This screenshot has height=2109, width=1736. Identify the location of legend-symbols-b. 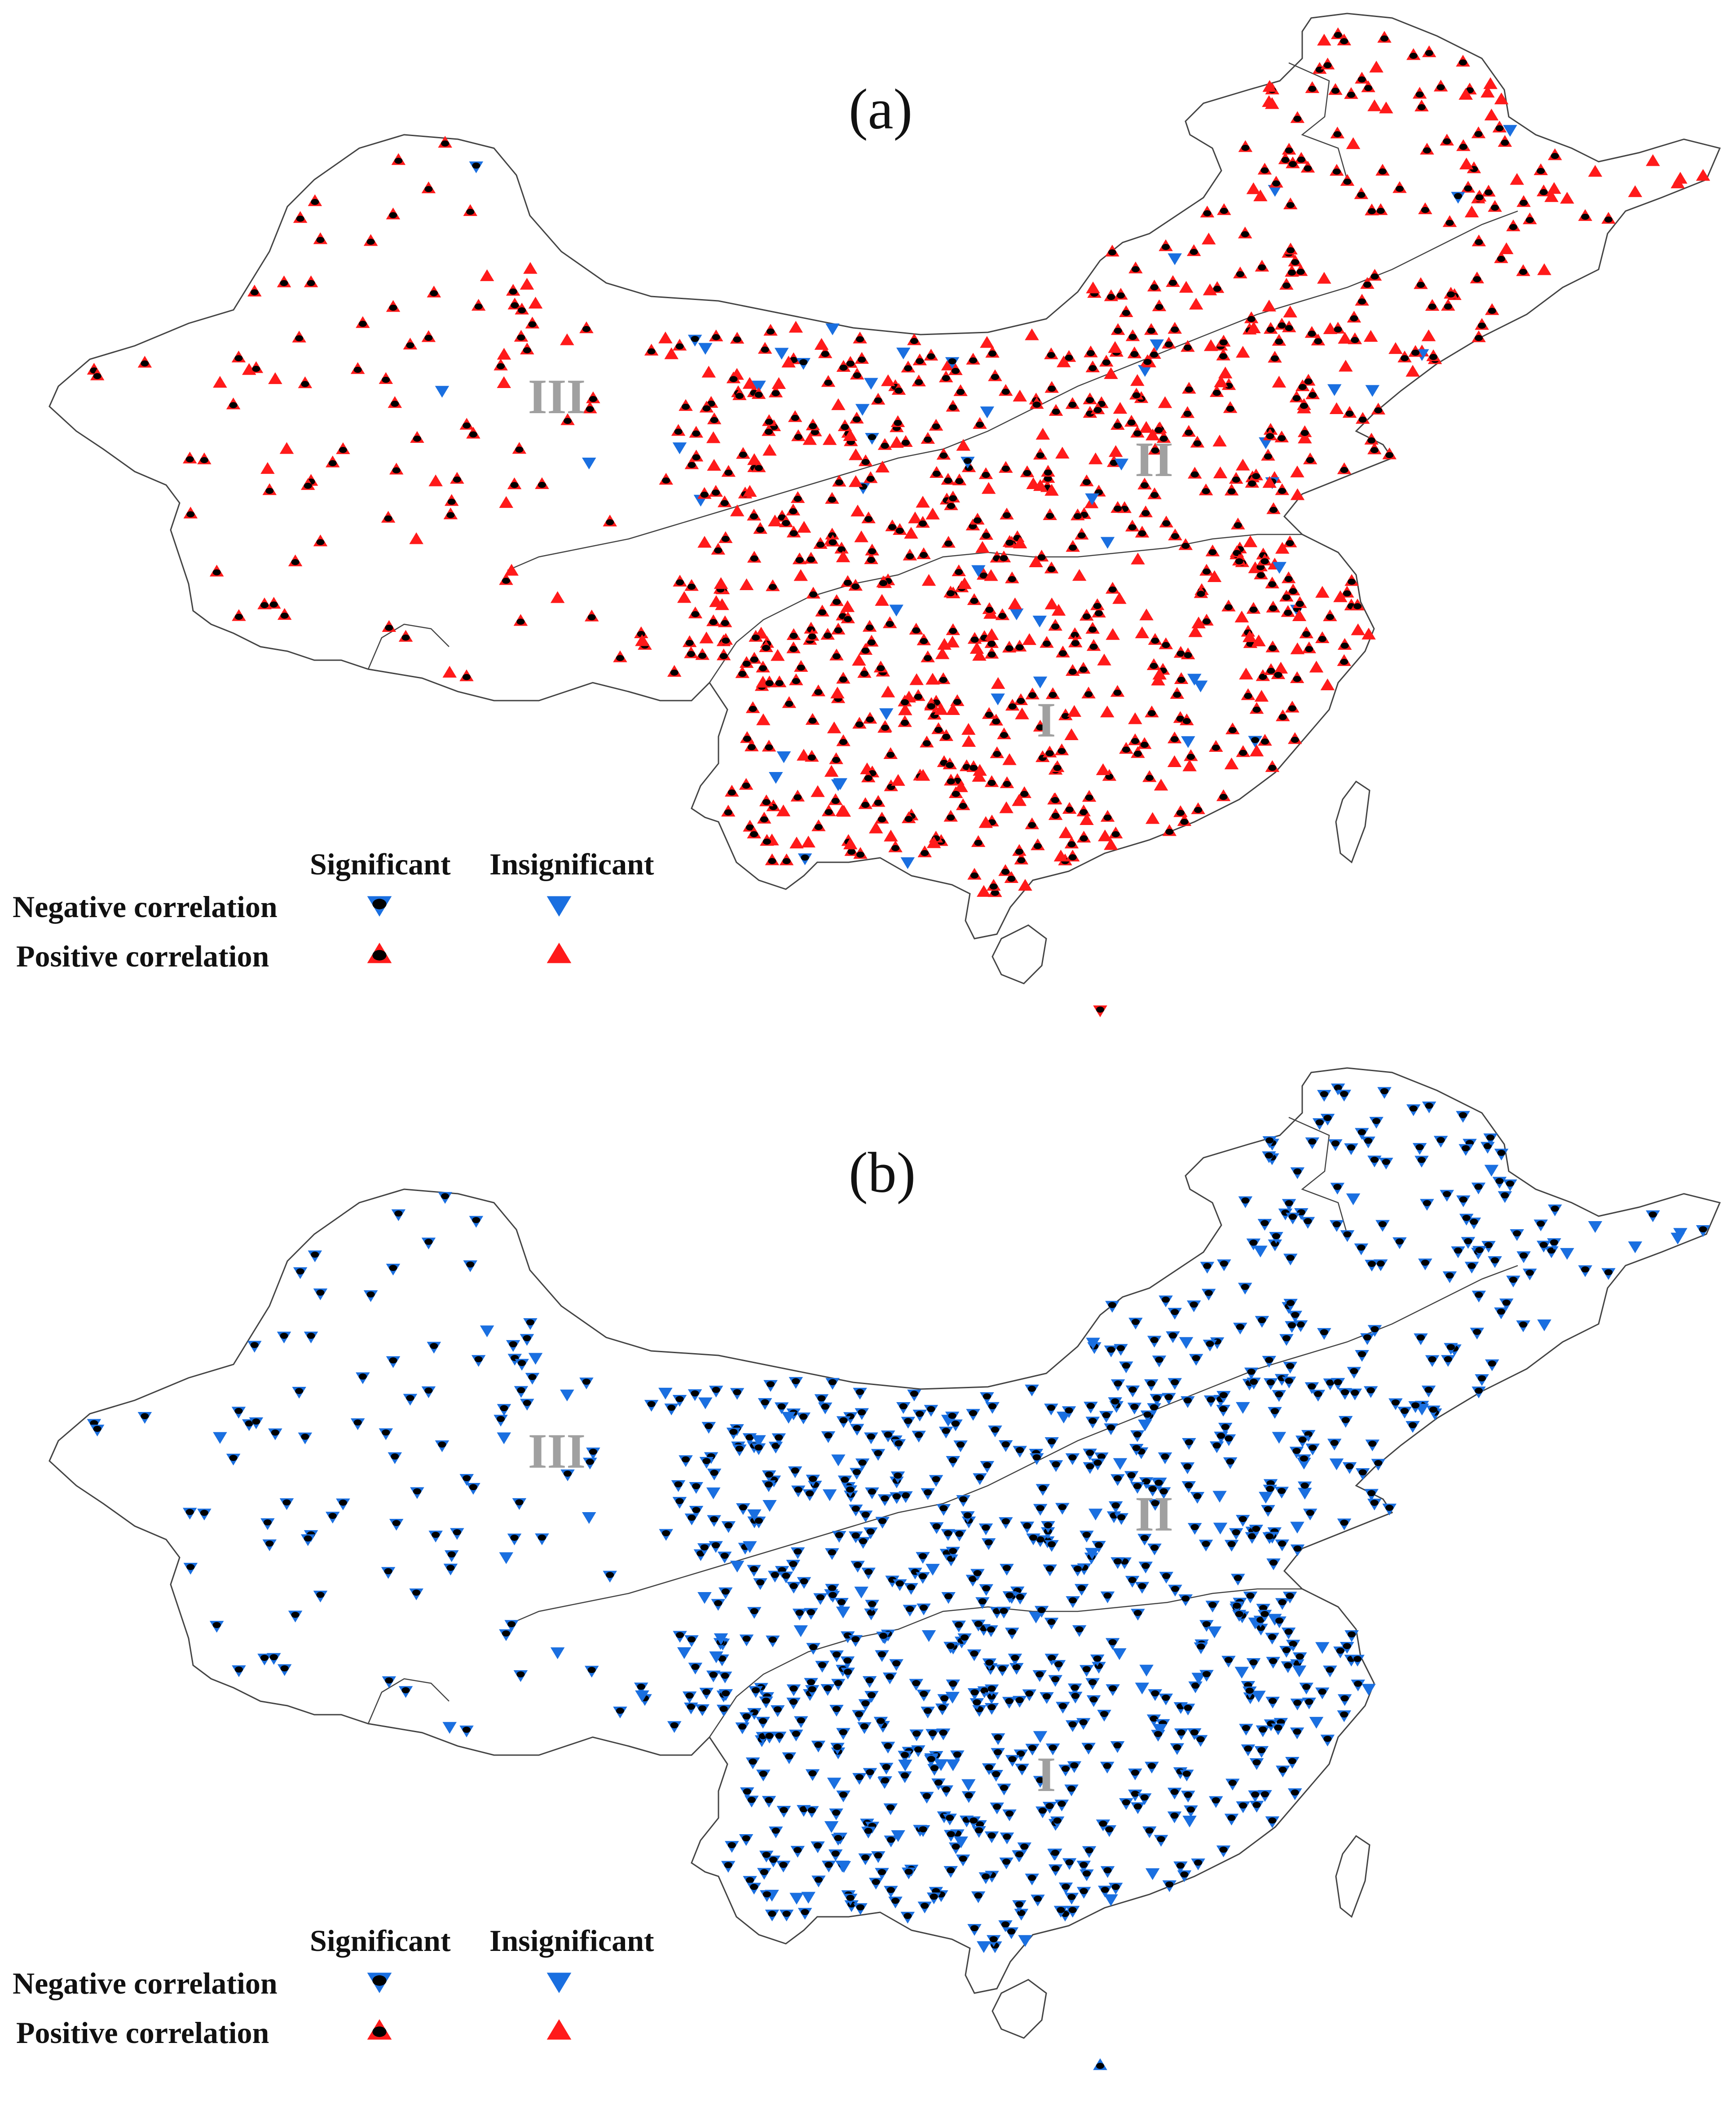
(470, 2006).